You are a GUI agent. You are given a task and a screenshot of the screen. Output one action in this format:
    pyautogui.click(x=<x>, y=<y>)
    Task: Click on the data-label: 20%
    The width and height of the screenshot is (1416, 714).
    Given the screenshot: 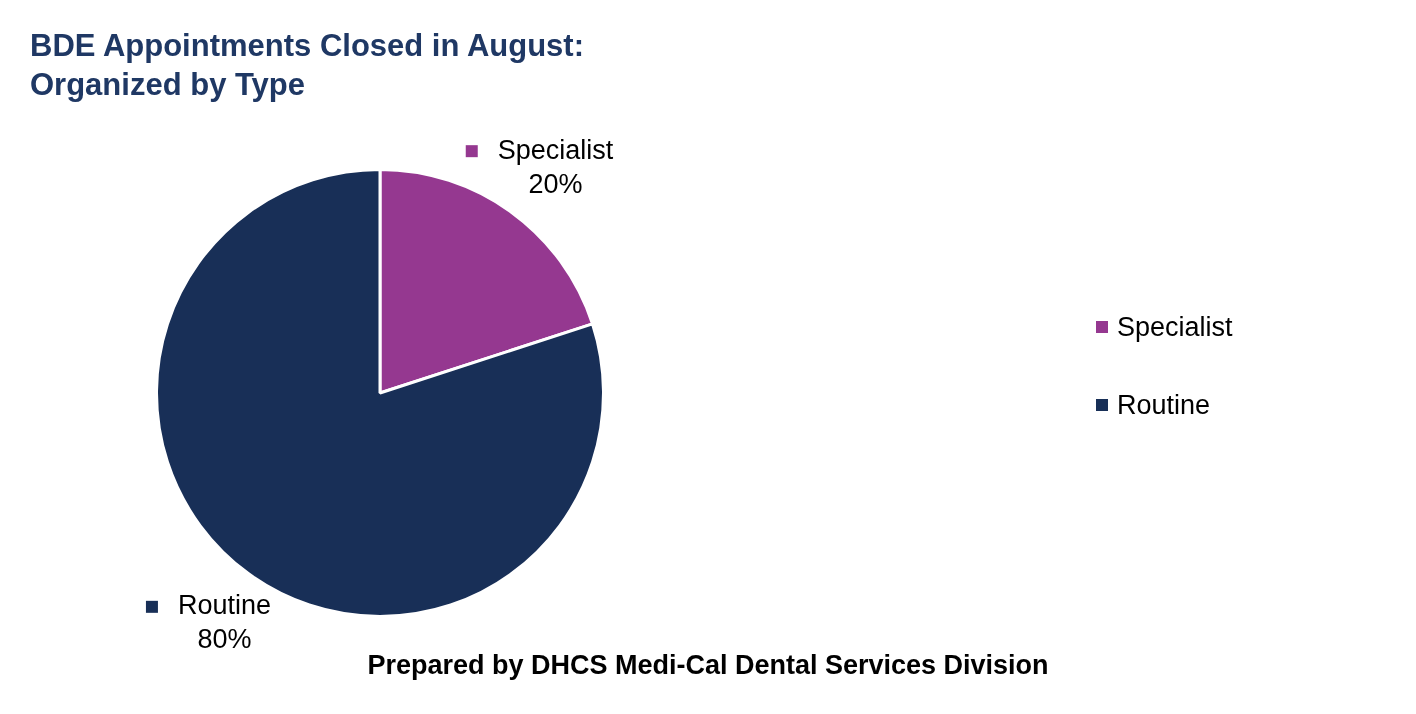 What is the action you would take?
    pyautogui.click(x=555, y=183)
    